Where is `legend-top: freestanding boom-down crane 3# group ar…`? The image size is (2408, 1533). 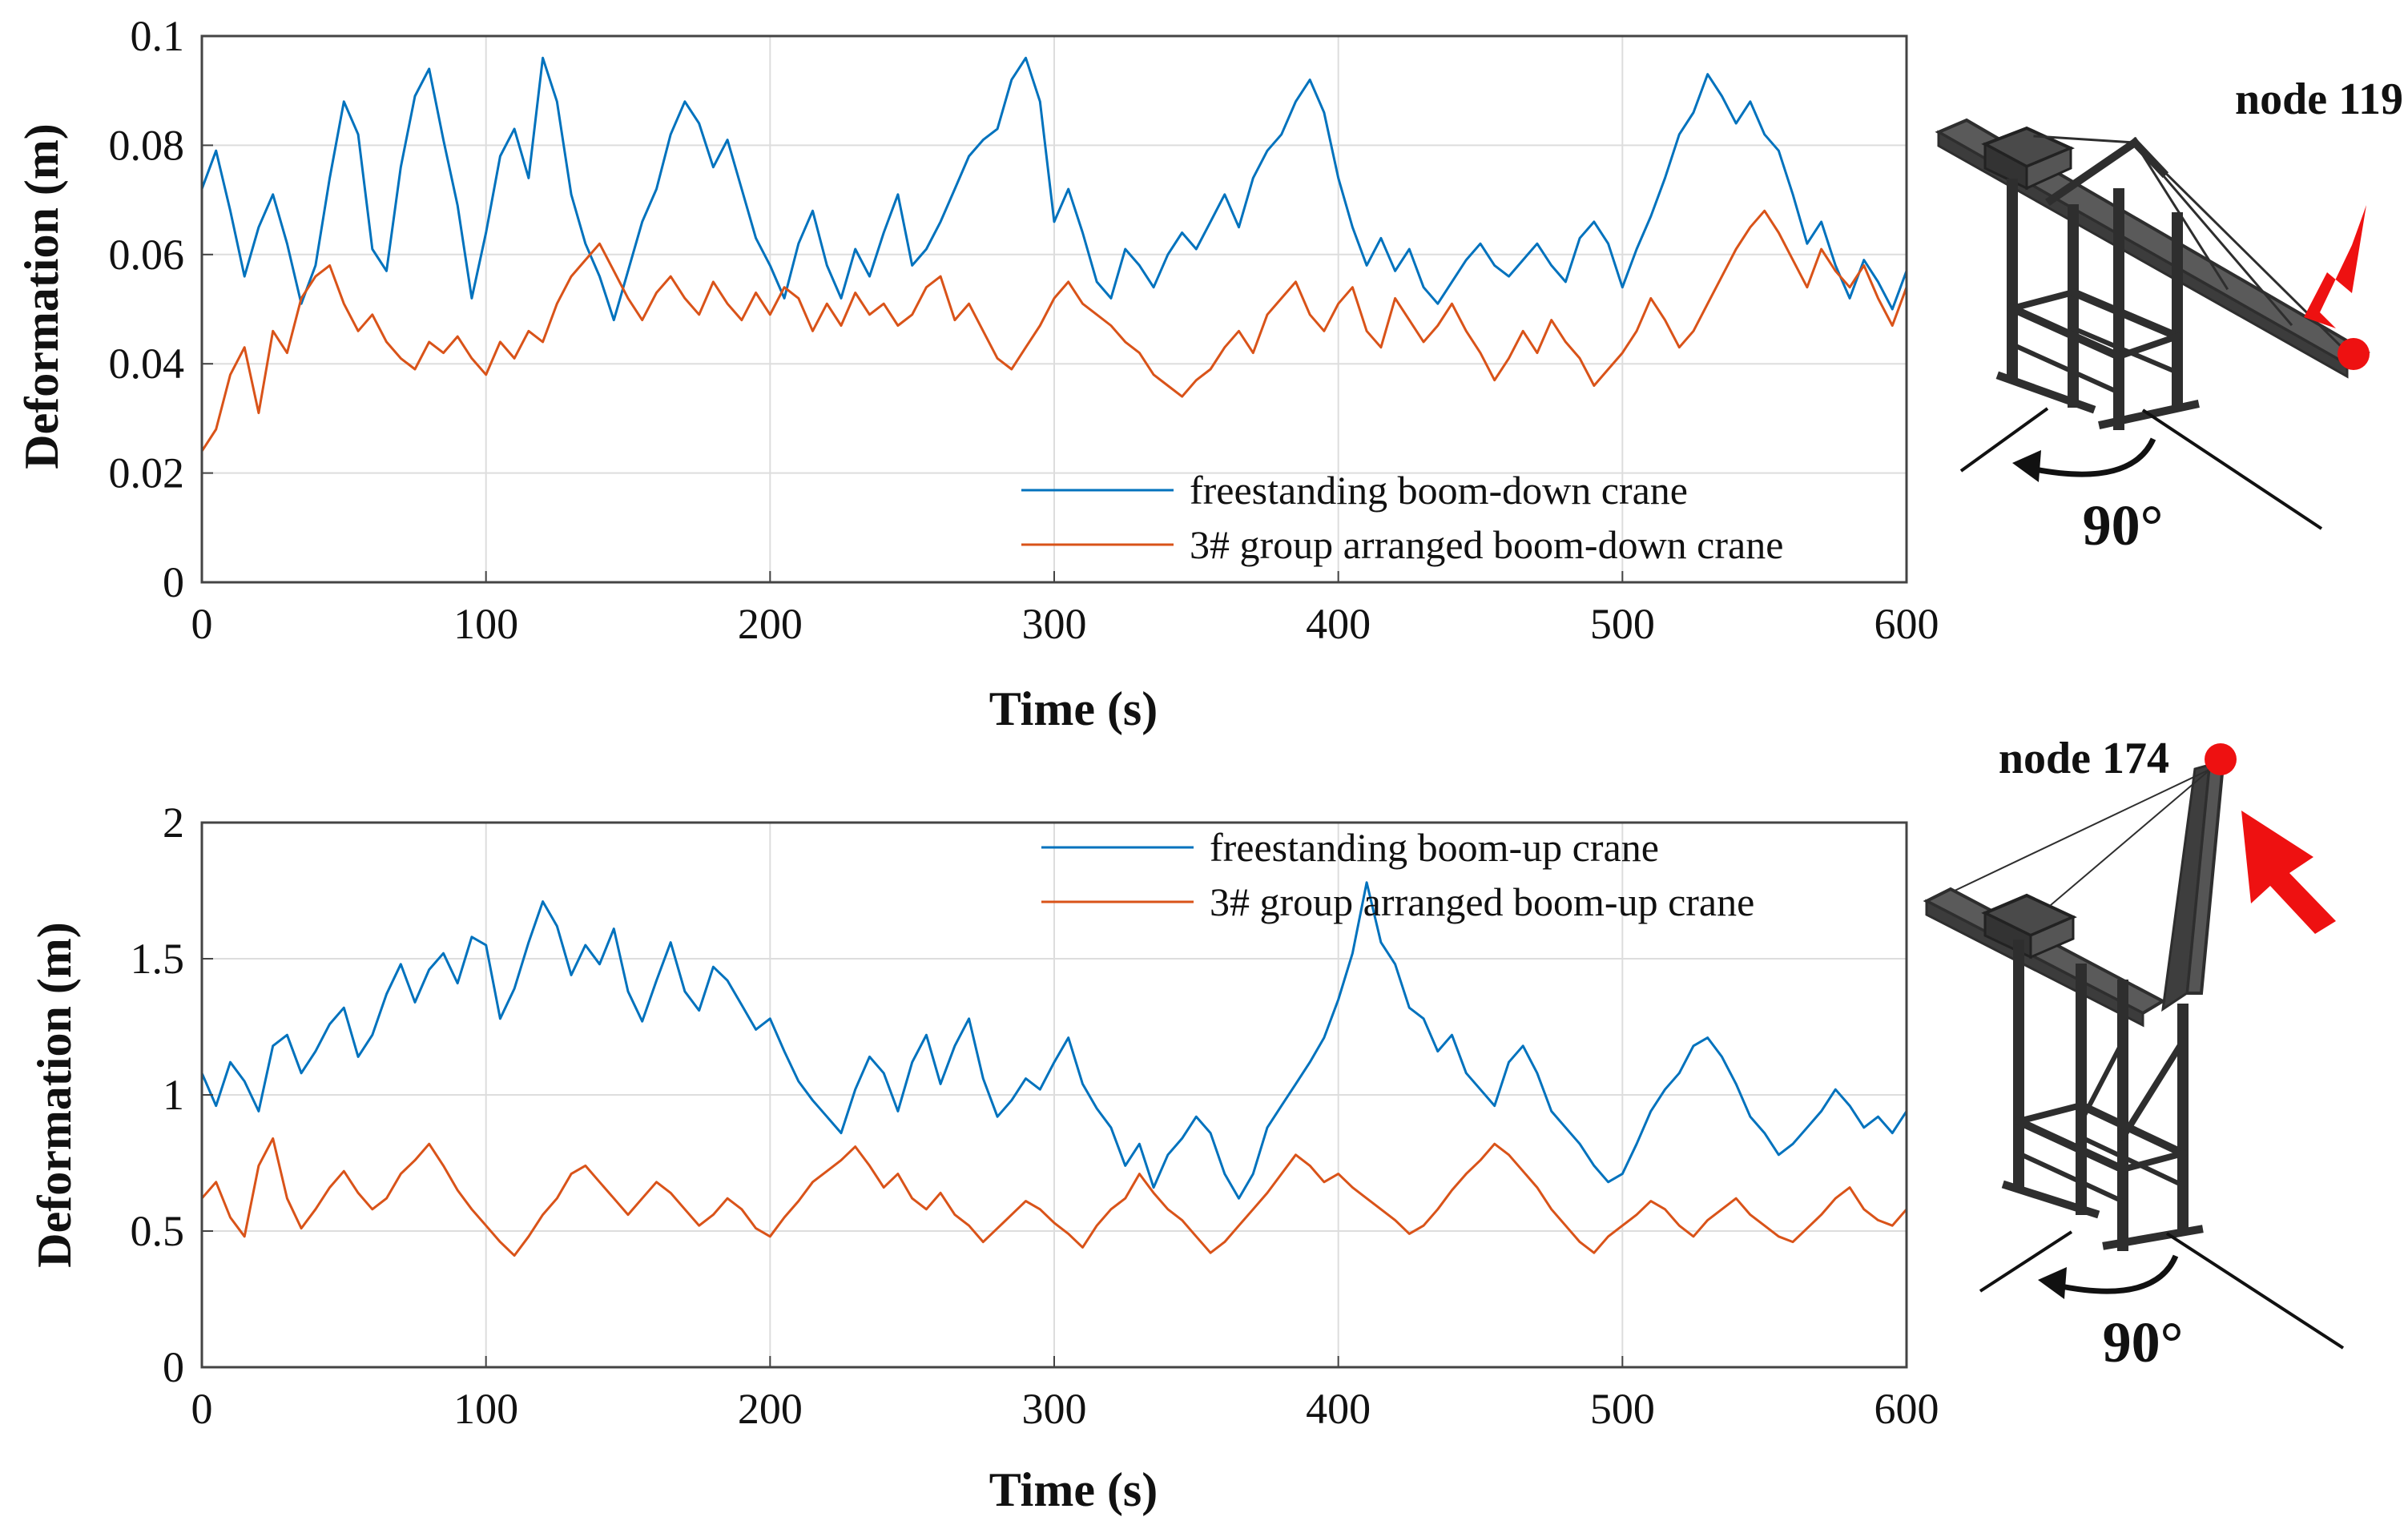
legend-top: freestanding boom-down crane 3# group ar… is located at coordinates (1402, 517).